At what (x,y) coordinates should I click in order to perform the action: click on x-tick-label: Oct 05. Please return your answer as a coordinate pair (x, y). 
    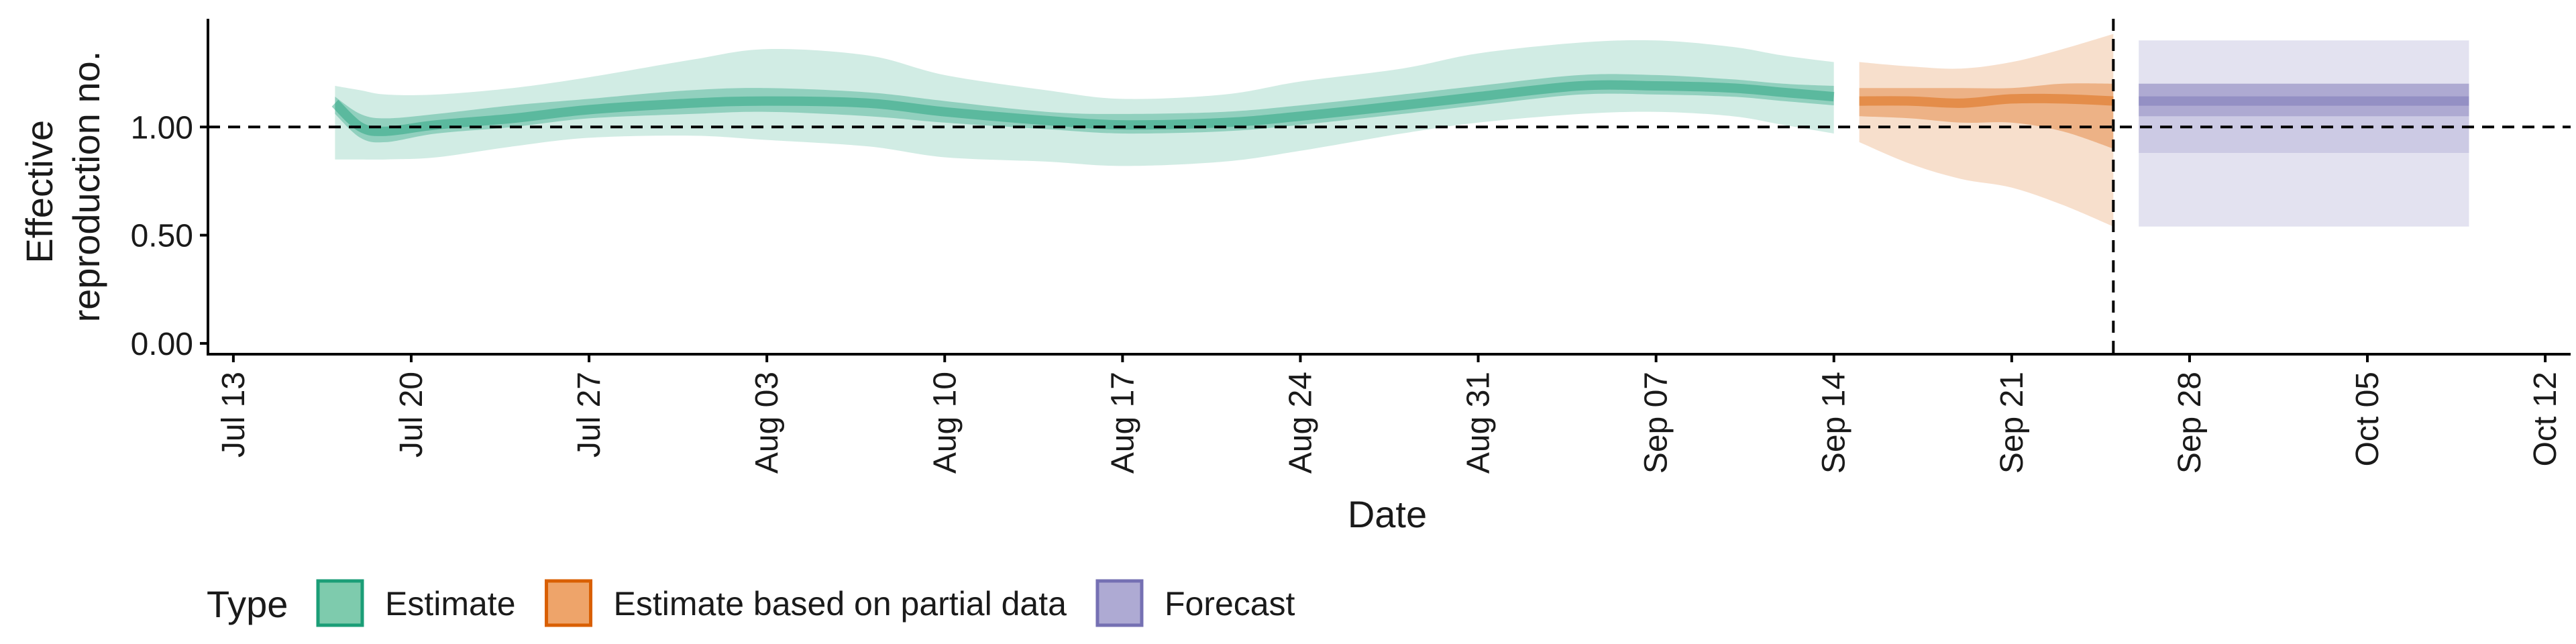
    Looking at the image, I should click on (2367, 419).